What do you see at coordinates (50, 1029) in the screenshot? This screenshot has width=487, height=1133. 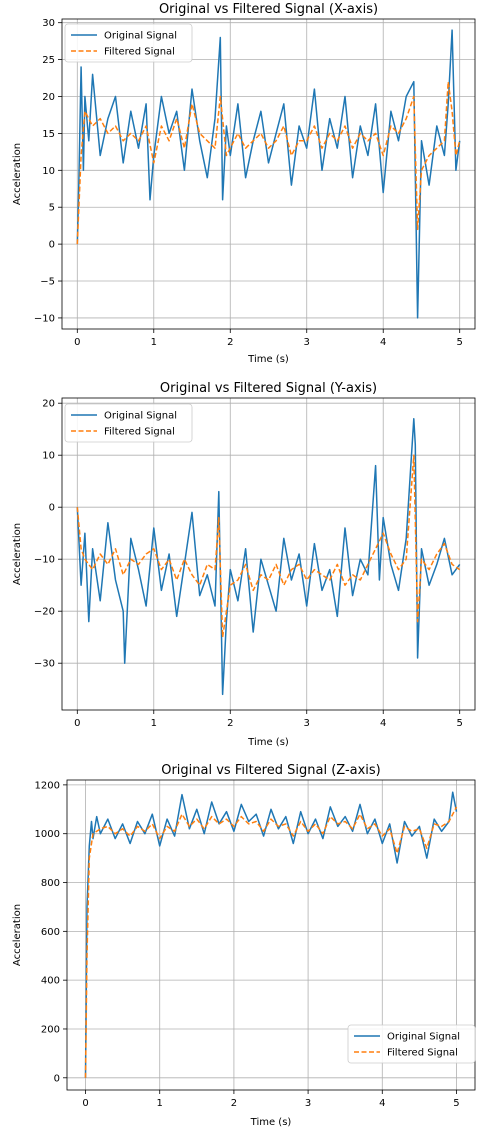 I see `y-tick-label: 200` at bounding box center [50, 1029].